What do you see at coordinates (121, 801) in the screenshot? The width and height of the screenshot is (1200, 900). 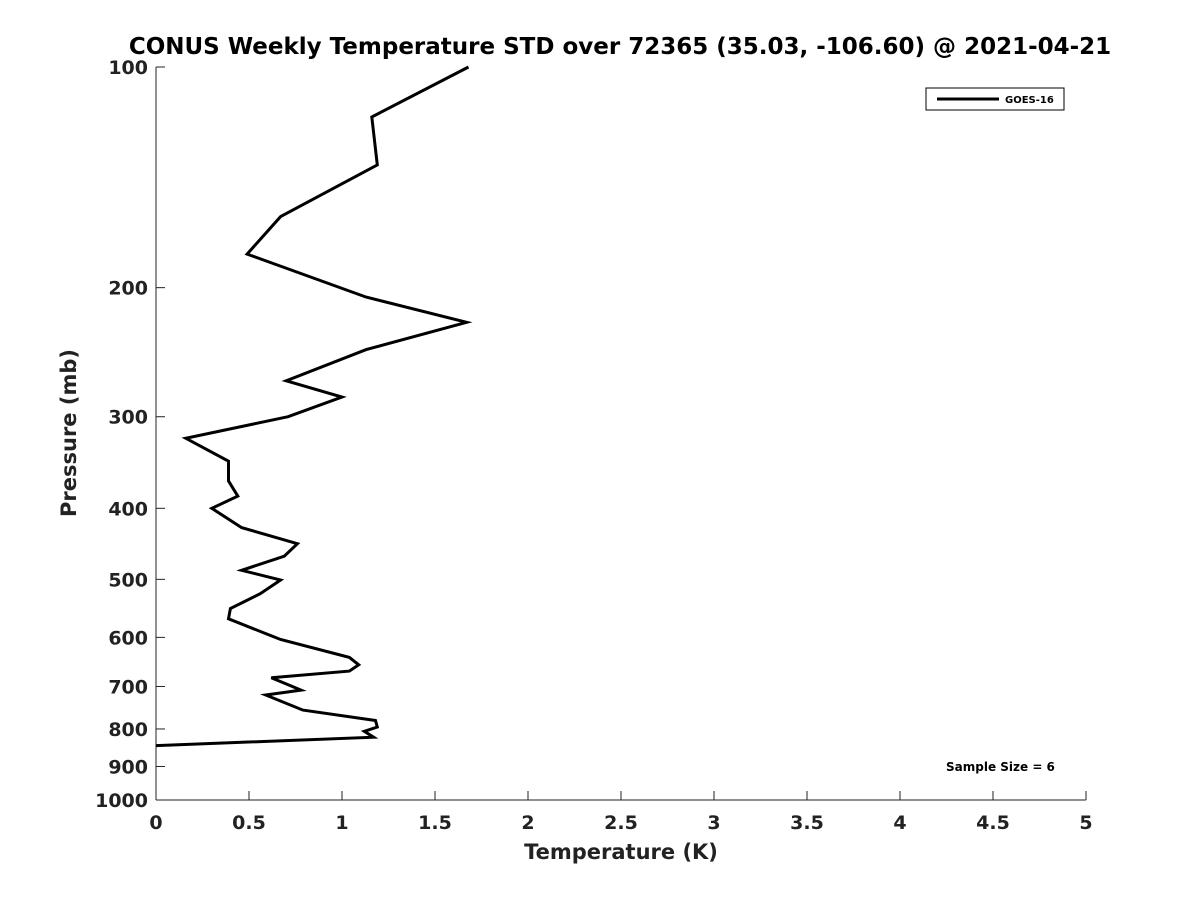 I see `y-tick-label: 1000` at bounding box center [121, 801].